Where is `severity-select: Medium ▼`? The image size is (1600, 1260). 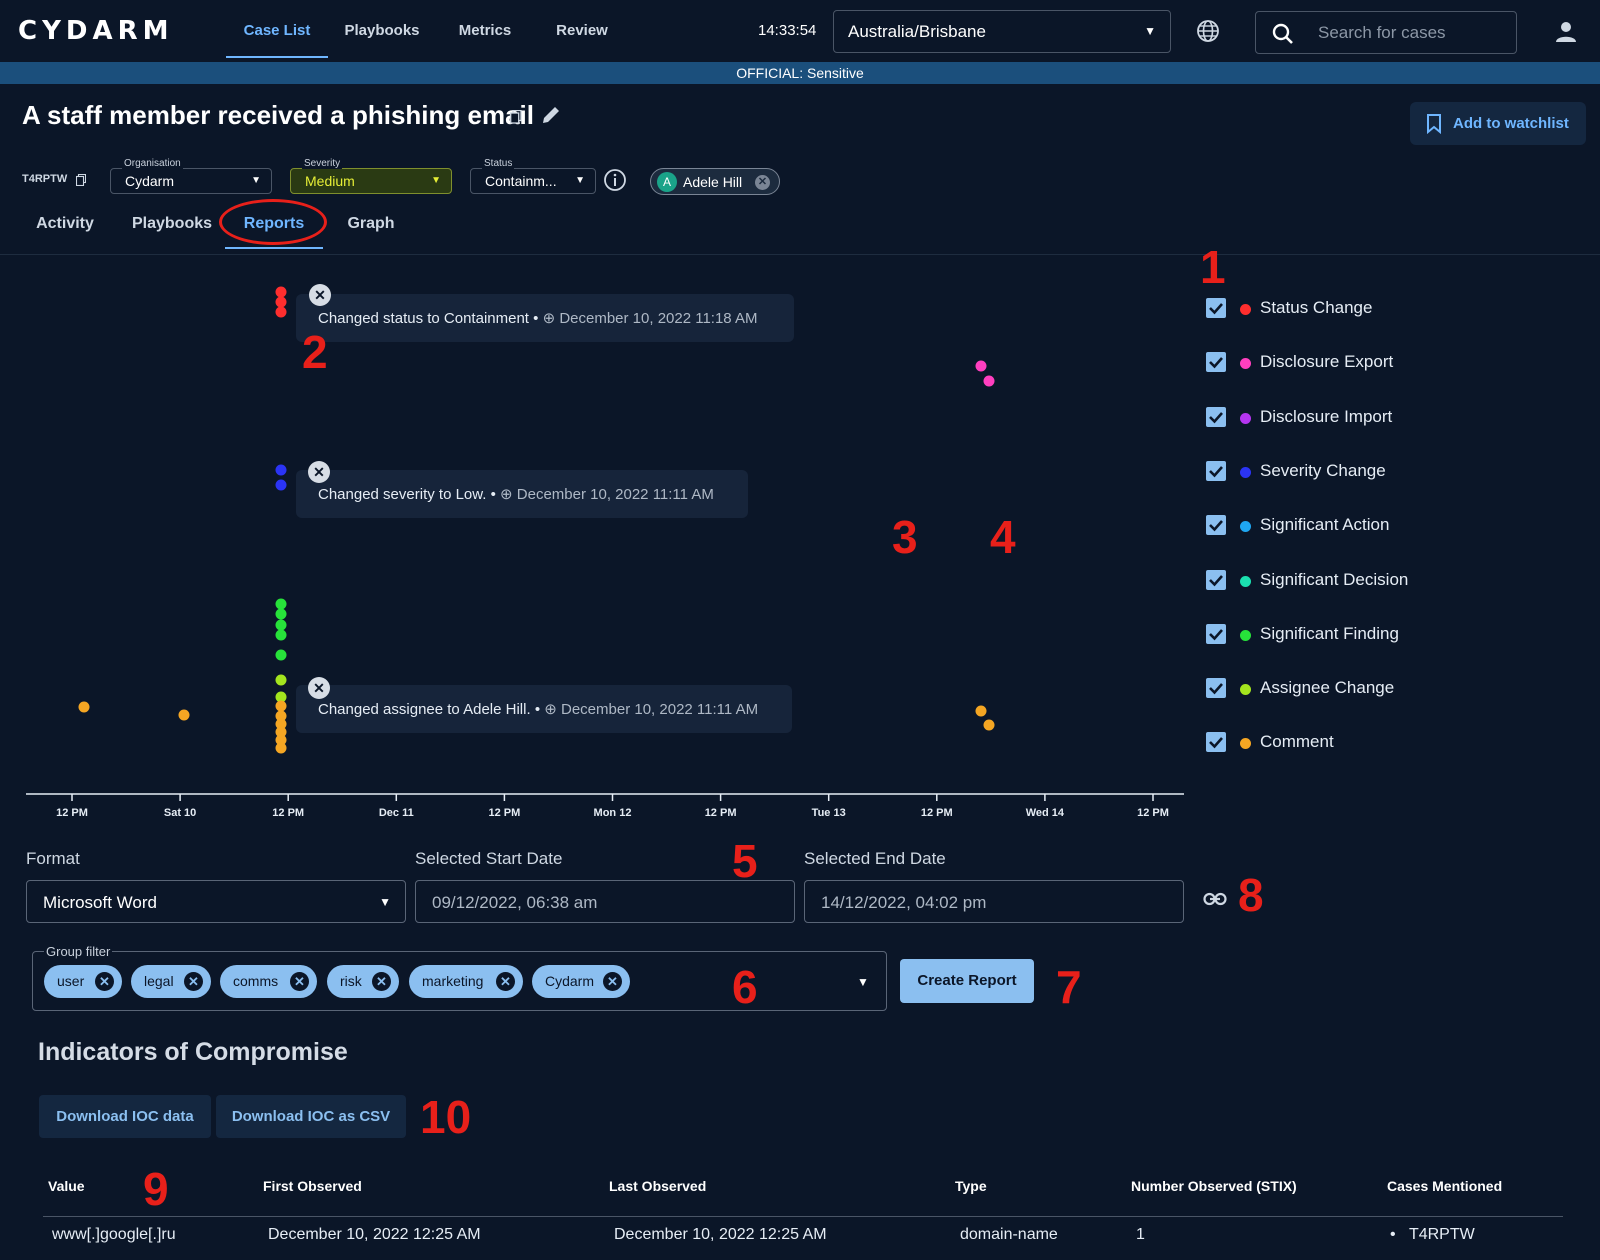
severity-select: Medium ▼ is located at coordinates (371, 181).